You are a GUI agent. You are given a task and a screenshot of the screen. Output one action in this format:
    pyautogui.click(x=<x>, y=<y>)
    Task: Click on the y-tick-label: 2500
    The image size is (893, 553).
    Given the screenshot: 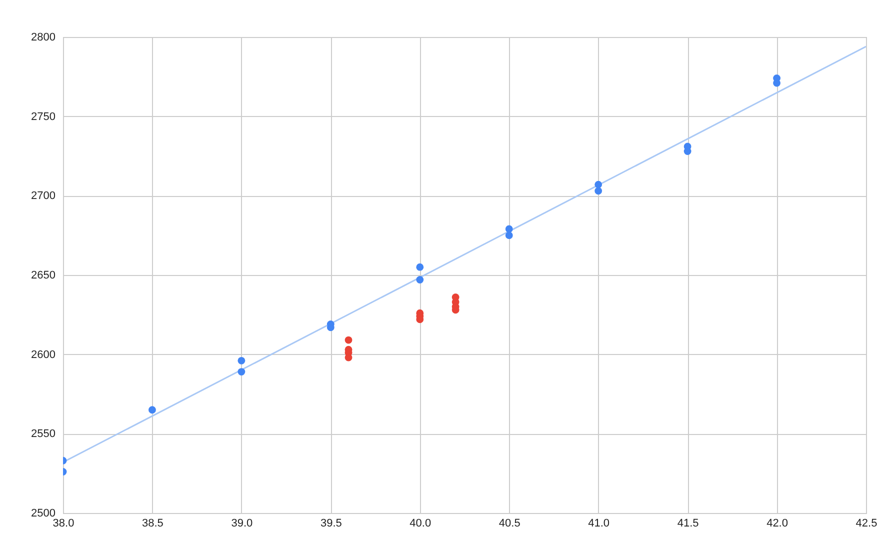 What is the action you would take?
    pyautogui.click(x=43, y=514)
    